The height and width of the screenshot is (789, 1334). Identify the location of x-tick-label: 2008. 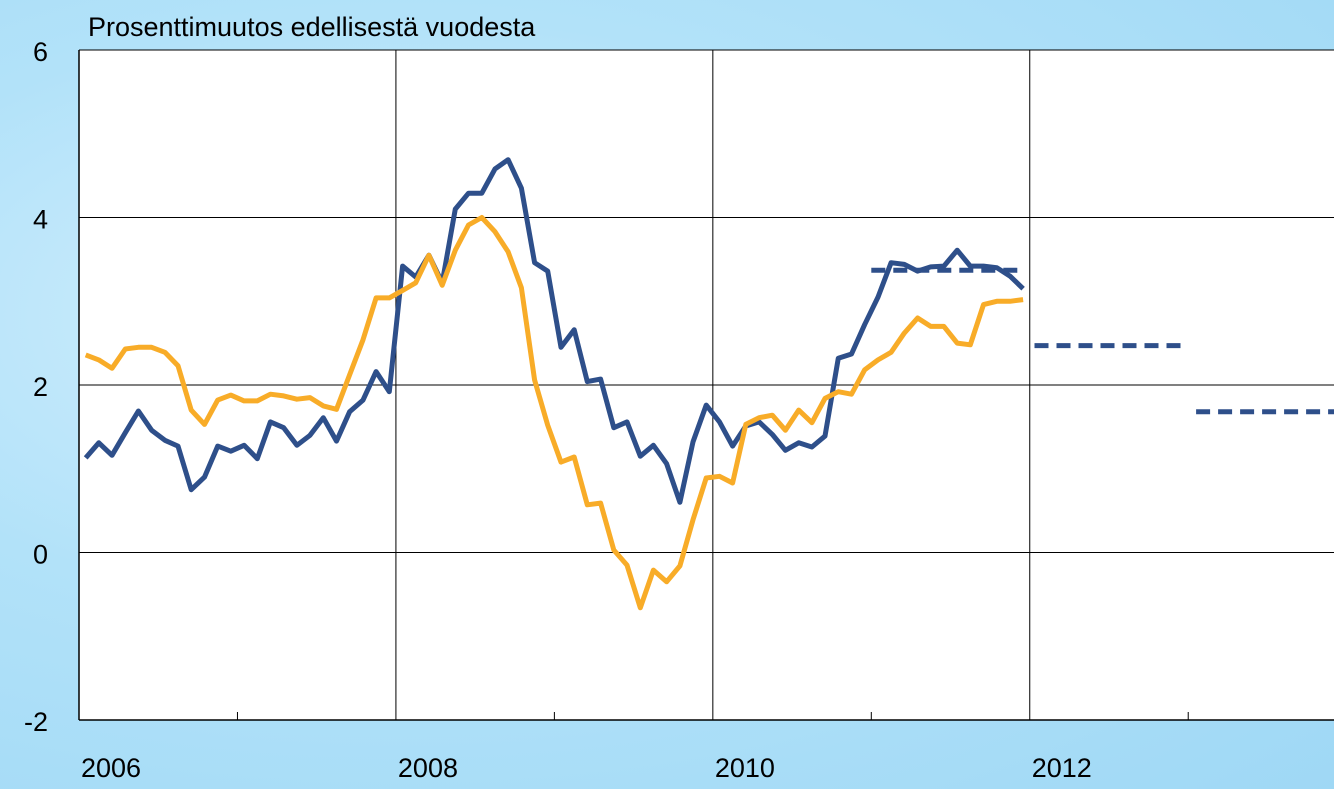
(428, 768).